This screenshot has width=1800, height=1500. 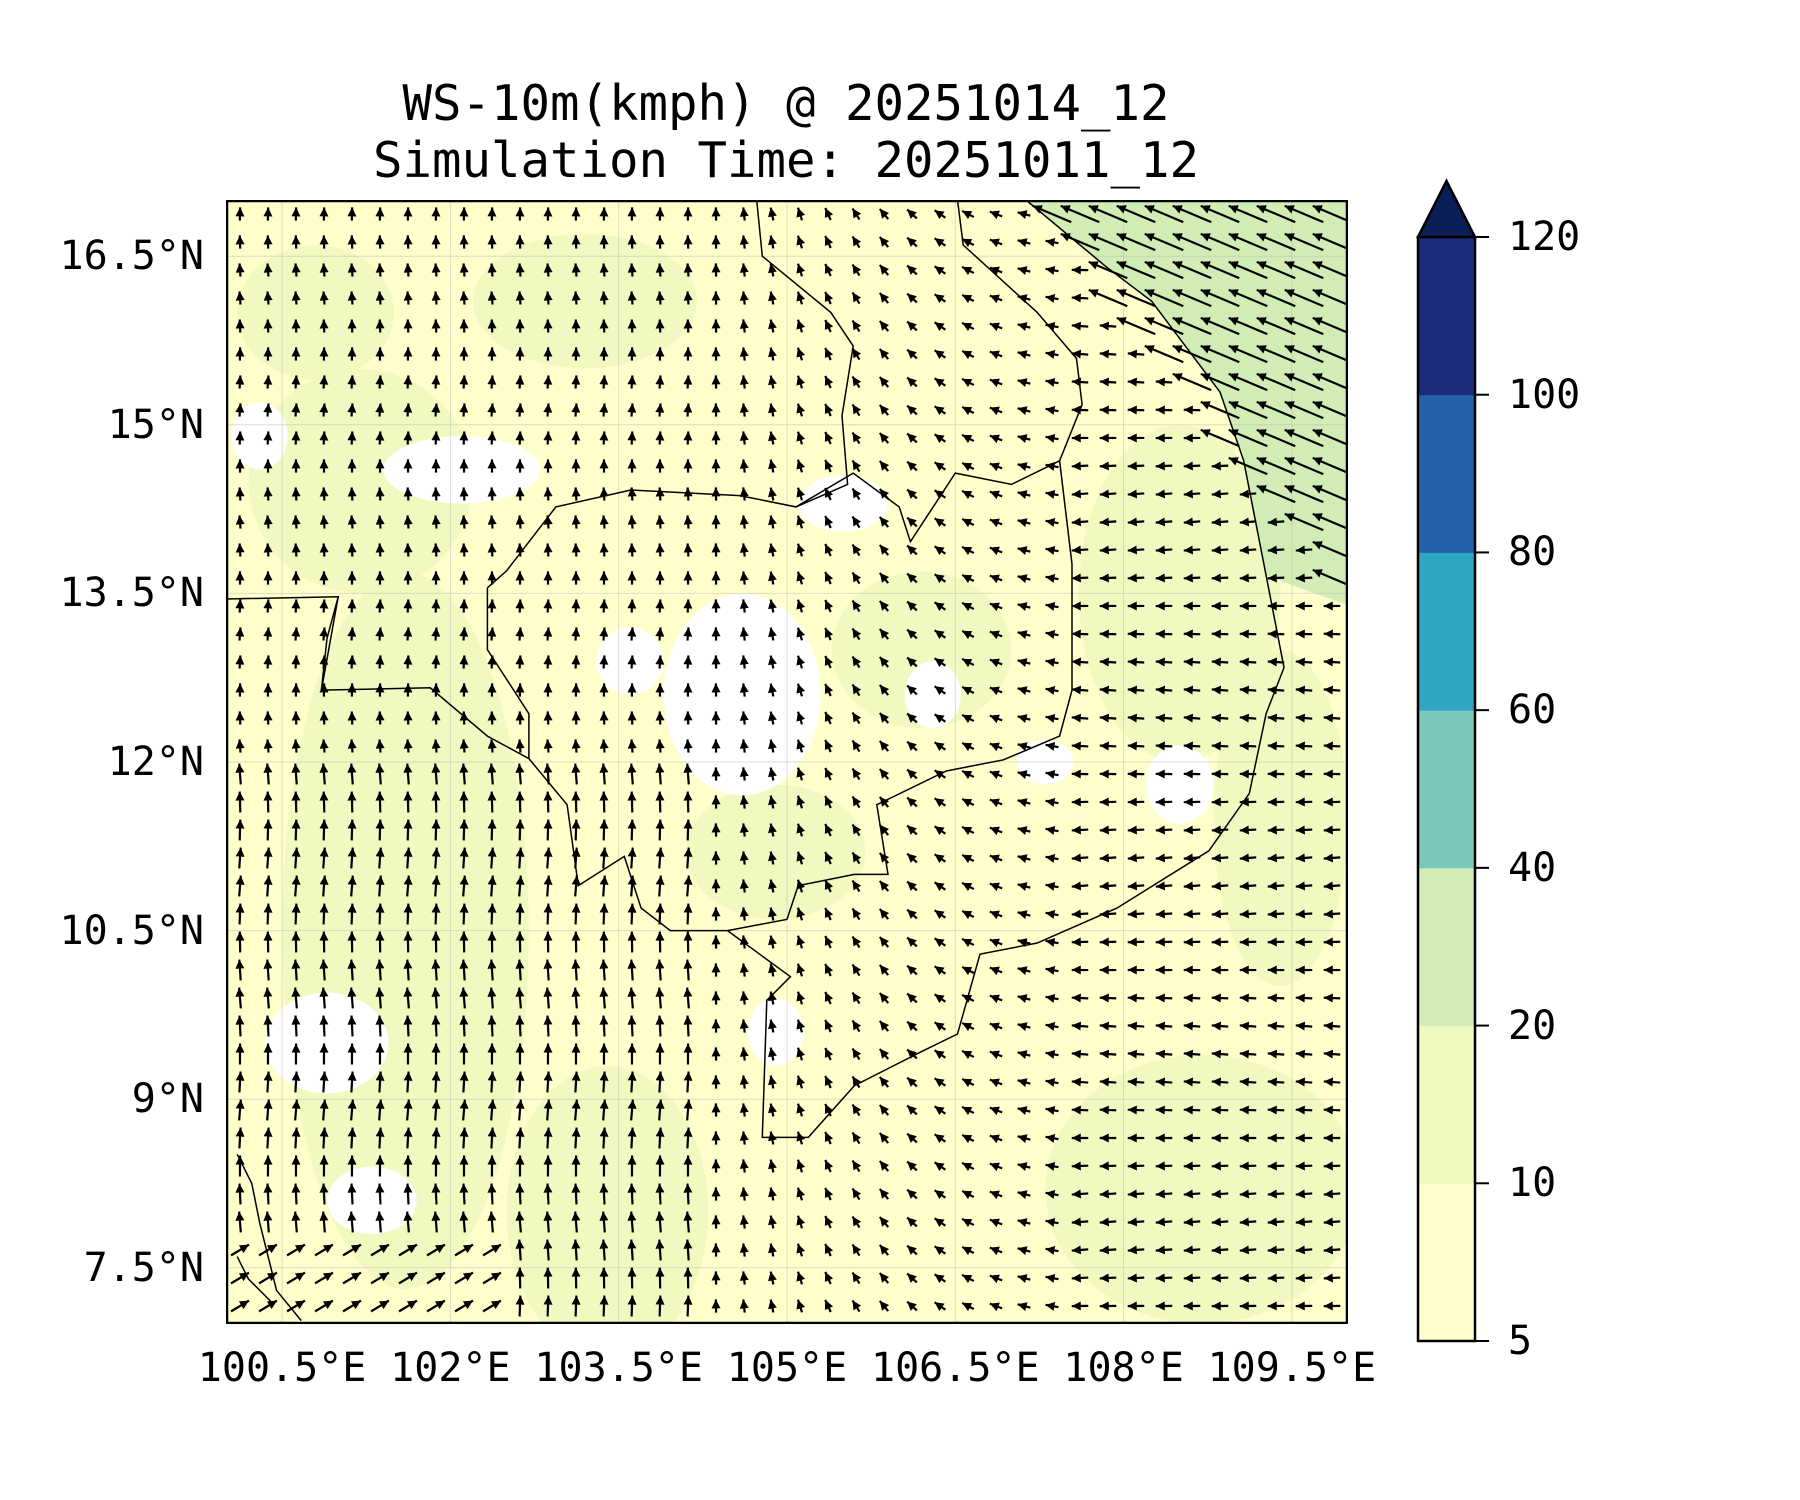 What do you see at coordinates (1452, 760) in the screenshot?
I see `colorbar` at bounding box center [1452, 760].